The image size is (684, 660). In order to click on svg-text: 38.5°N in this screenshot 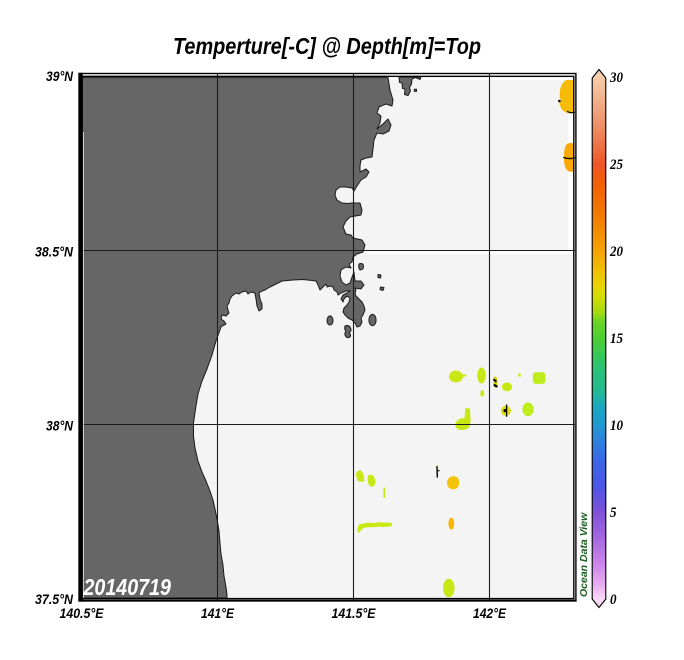, I will do `click(54, 252)`.